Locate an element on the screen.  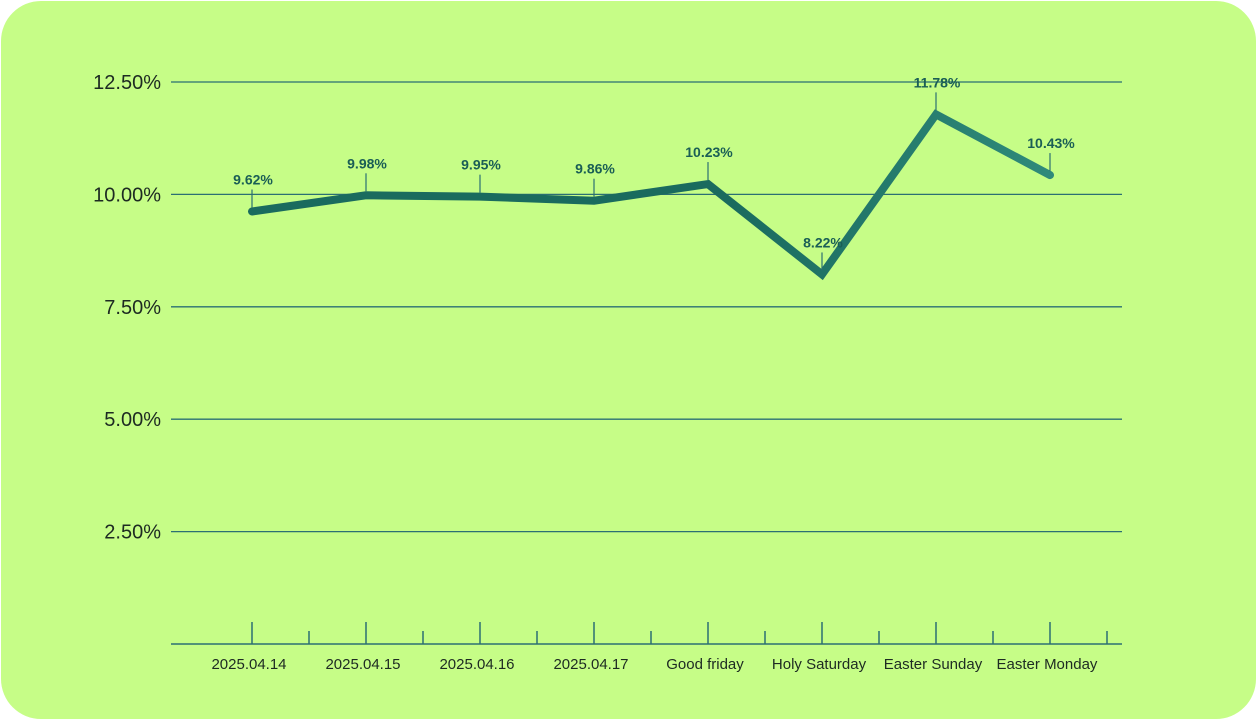
data-label: 9.62% is located at coordinates (253, 179).